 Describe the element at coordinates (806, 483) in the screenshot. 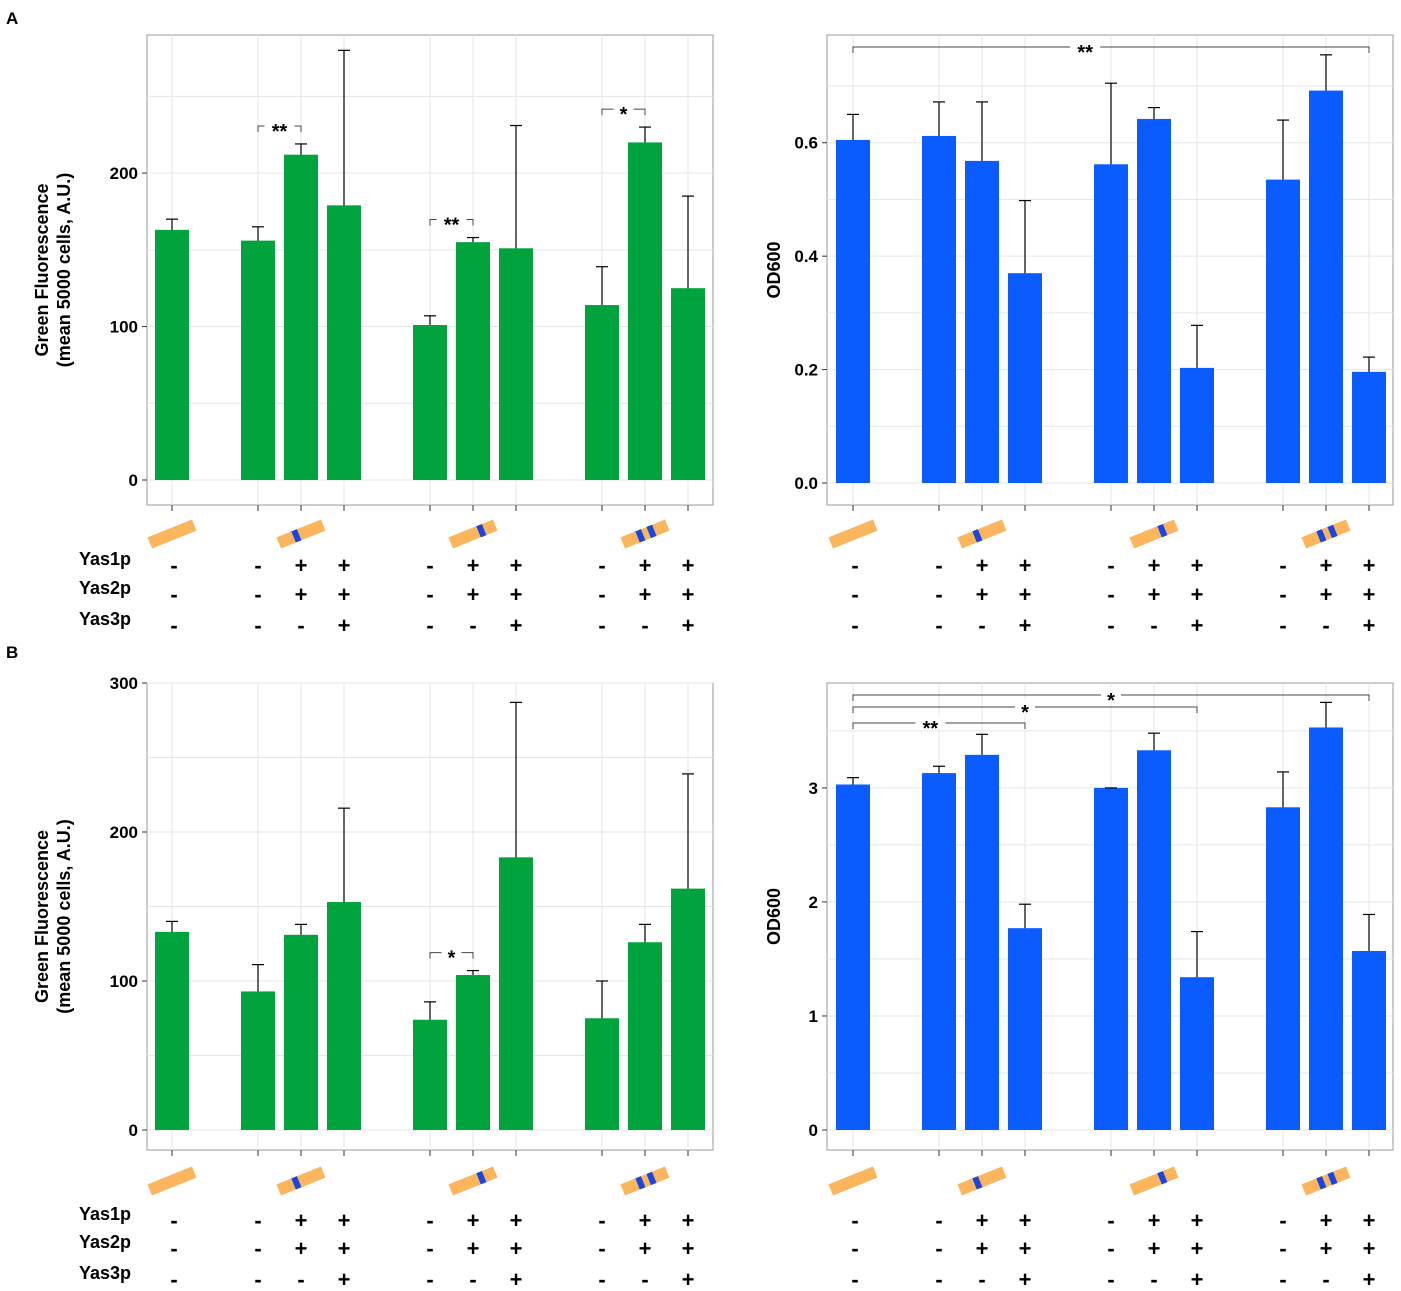

I see `y-tick-label: 0.0` at that location.